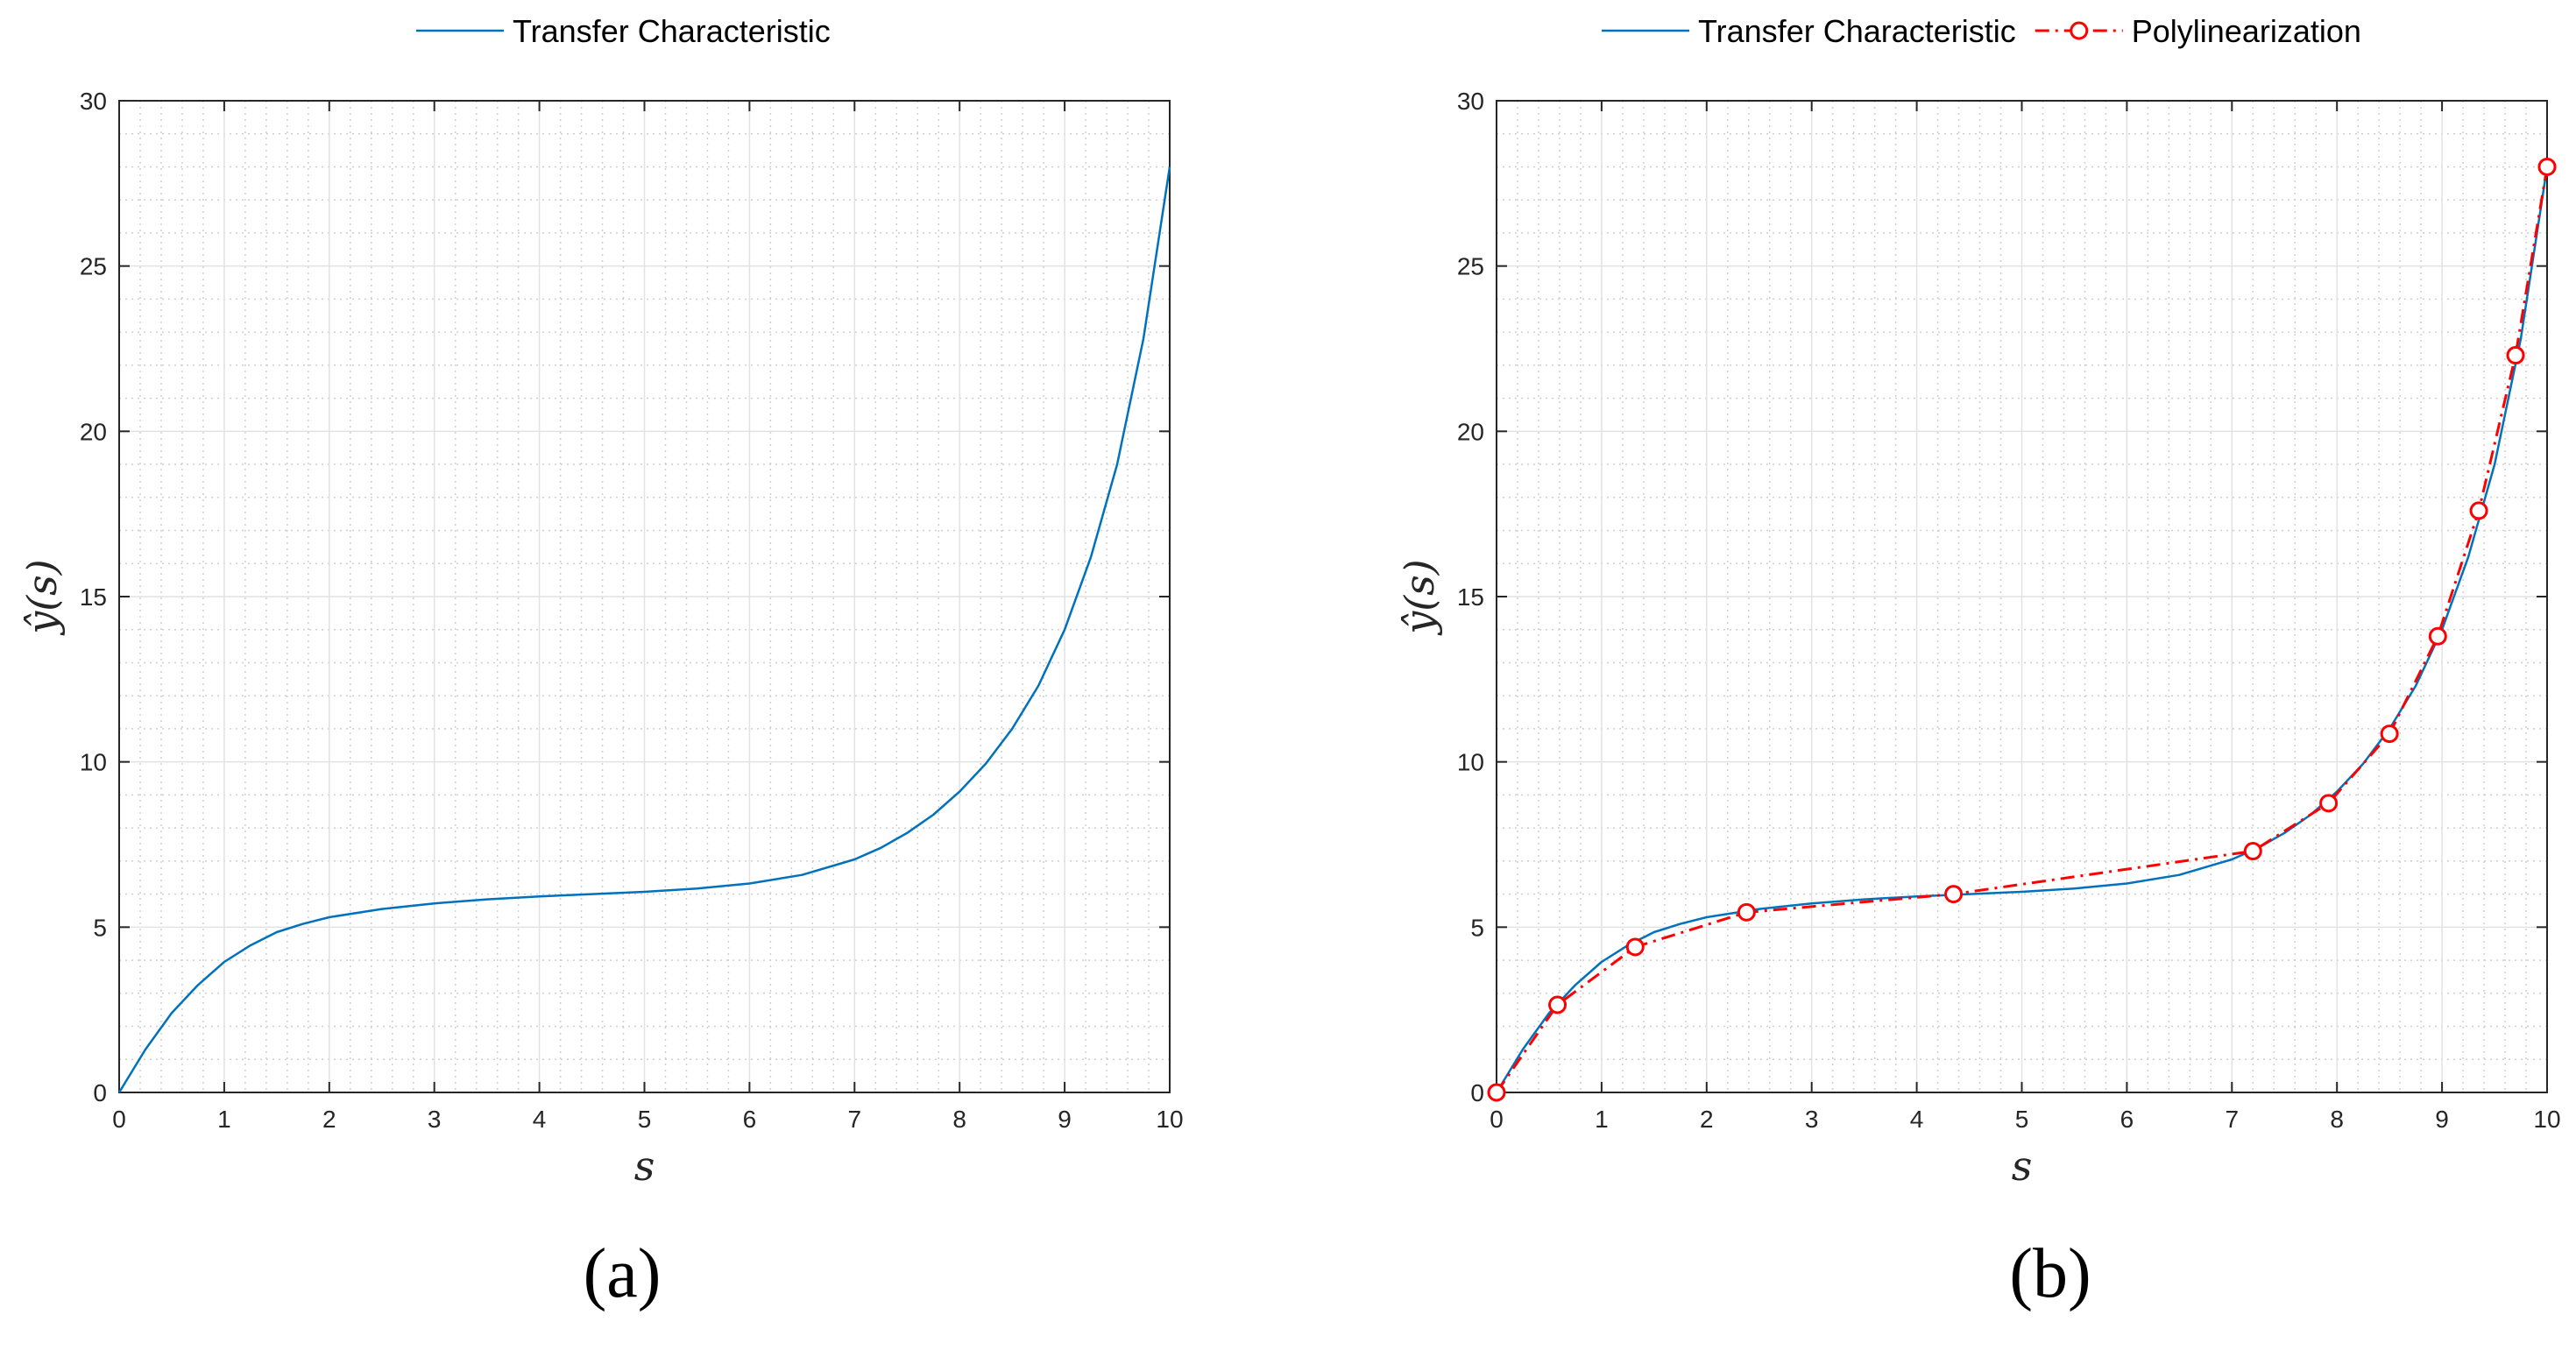 This screenshot has height=1350, width=2576. I want to click on legend-marker-swatch, so click(2079, 30).